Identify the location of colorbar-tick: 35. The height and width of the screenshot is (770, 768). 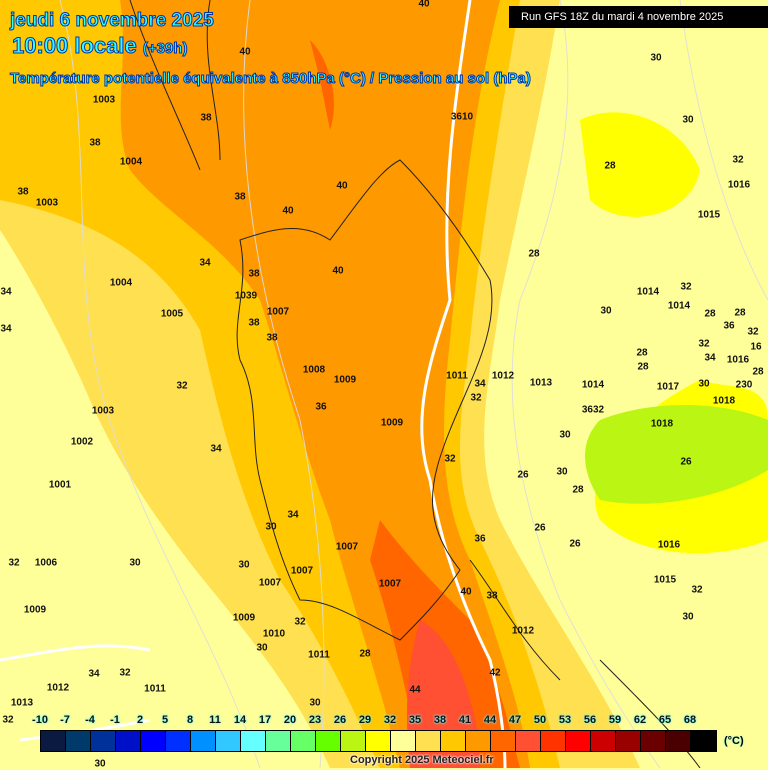
(415, 720).